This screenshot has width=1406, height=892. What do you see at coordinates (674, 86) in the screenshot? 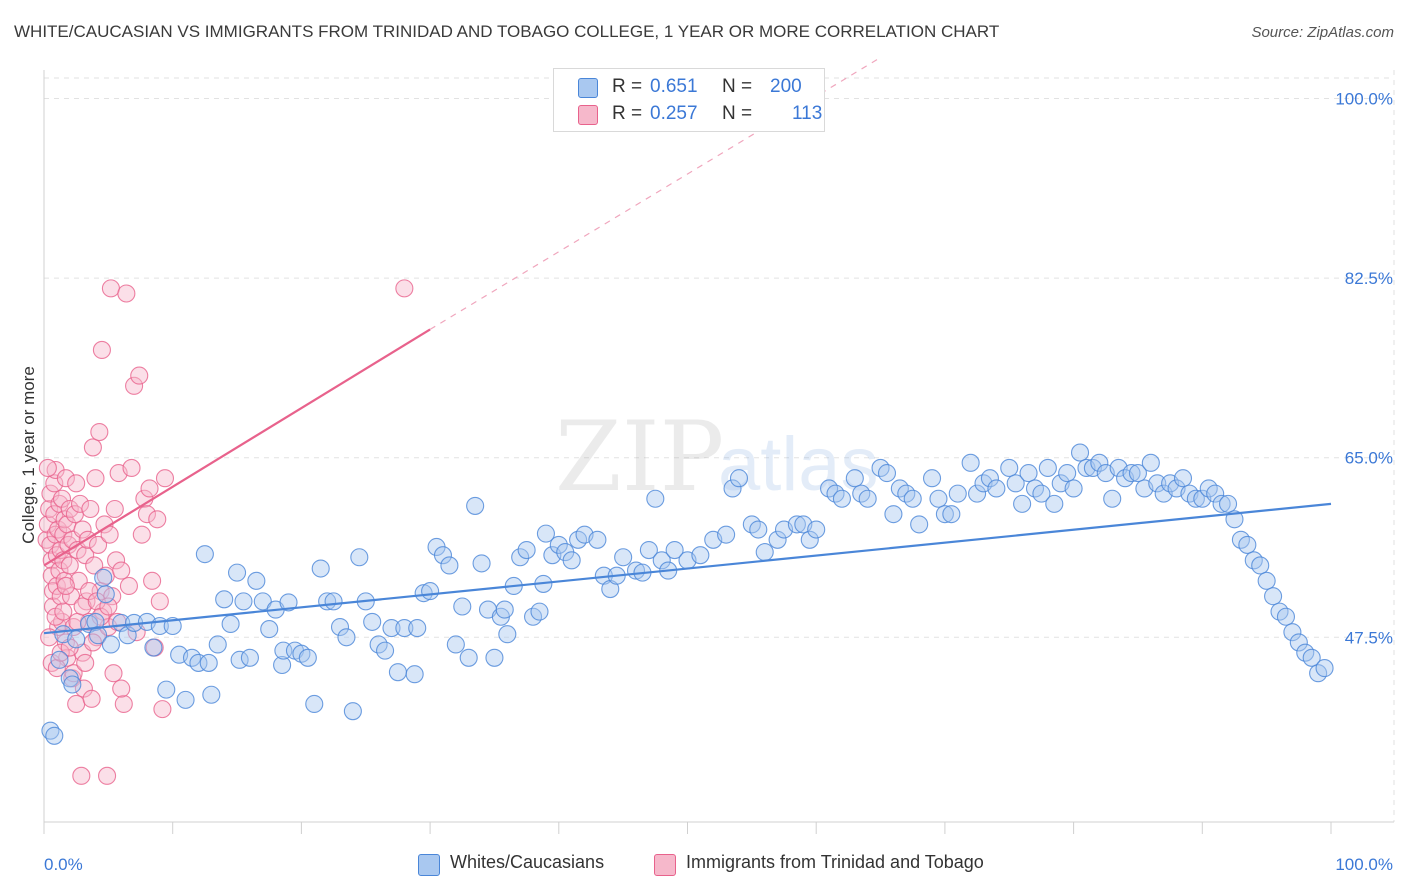
I see `legend-r-value: 0.651` at bounding box center [674, 86].